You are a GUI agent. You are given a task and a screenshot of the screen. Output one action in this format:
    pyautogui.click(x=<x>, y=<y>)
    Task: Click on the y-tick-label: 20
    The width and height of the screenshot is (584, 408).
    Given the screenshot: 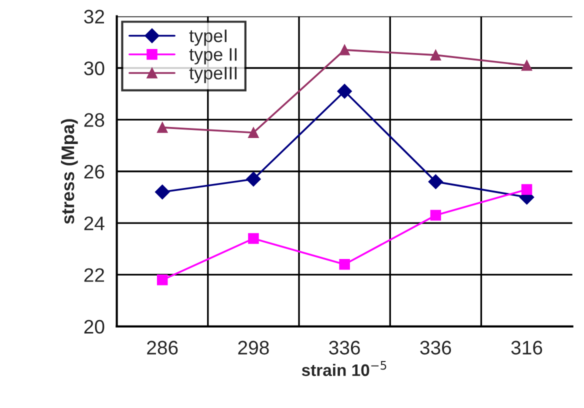 What is the action you would take?
    pyautogui.click(x=94, y=327)
    